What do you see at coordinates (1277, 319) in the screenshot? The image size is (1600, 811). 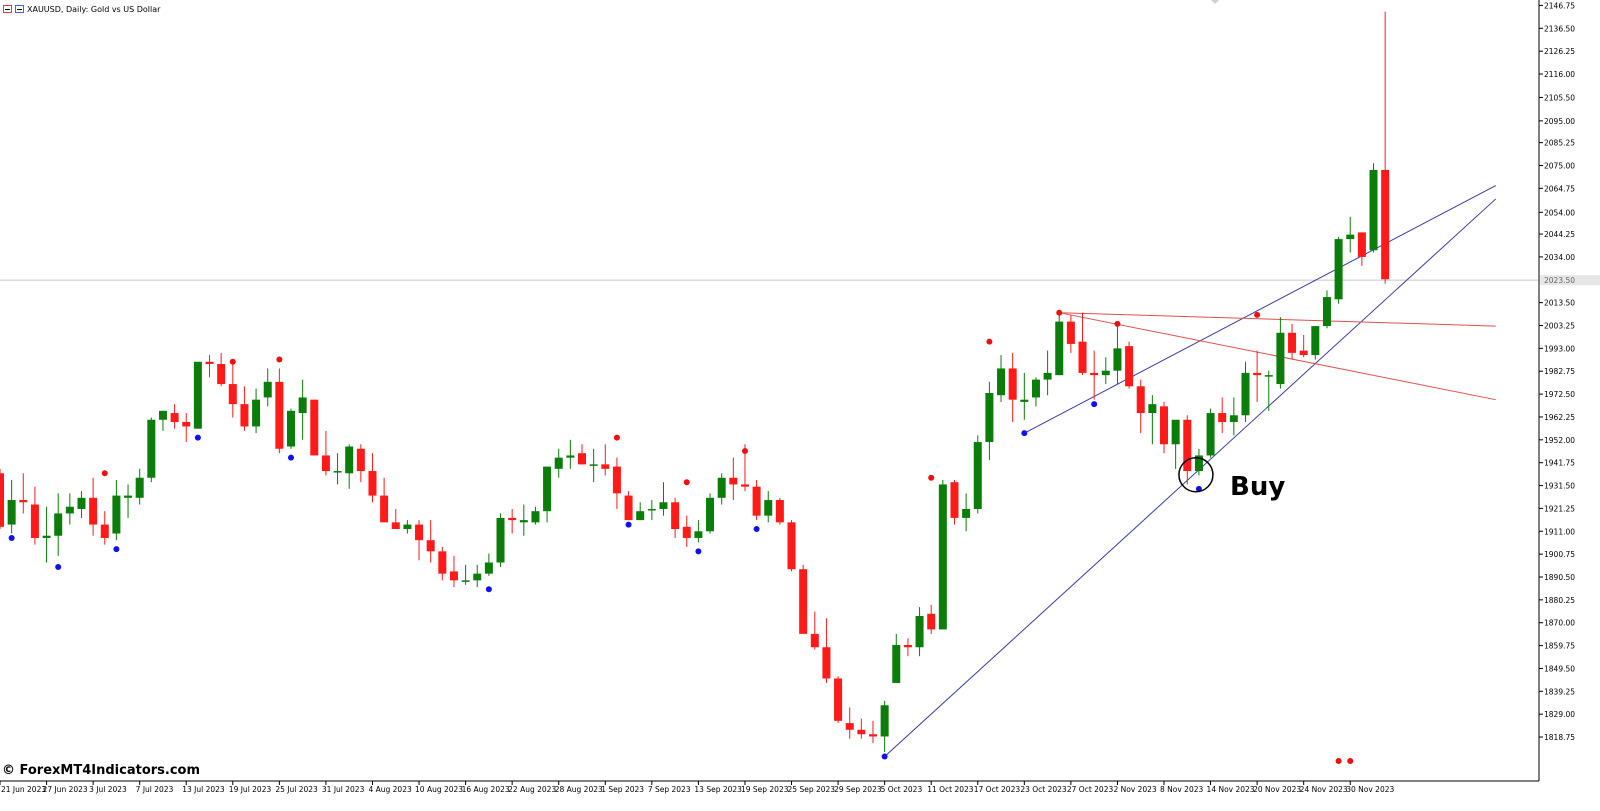 I see `resistance-trendline` at bounding box center [1277, 319].